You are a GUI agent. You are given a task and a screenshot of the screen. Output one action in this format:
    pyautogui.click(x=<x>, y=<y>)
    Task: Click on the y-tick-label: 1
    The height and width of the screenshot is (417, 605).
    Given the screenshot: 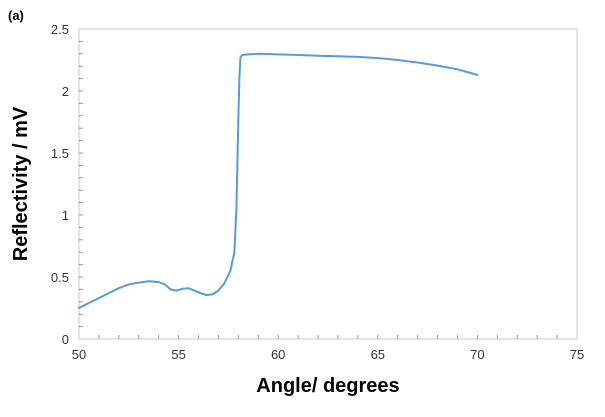 What is the action you would take?
    pyautogui.click(x=65, y=215)
    